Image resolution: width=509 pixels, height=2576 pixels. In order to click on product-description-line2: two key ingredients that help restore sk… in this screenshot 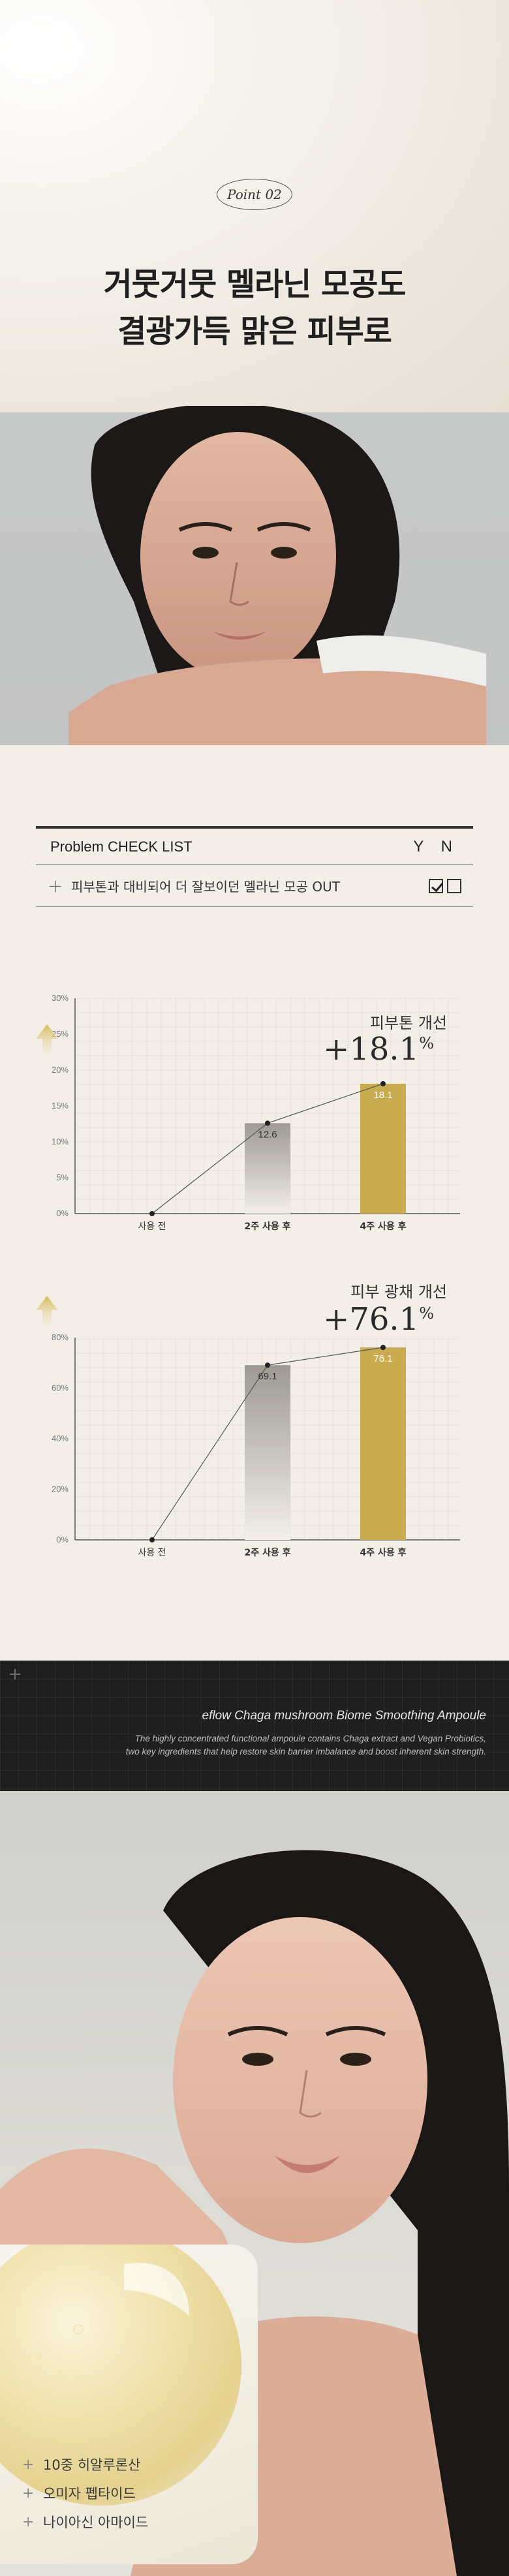, I will do `click(305, 1751)`.